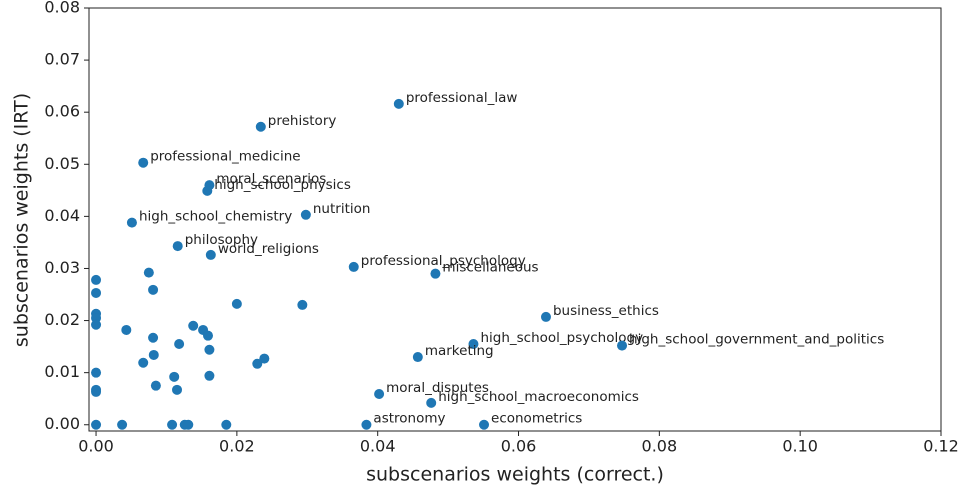 This screenshot has width=962, height=490. I want to click on x-tick-label: 0.04, so click(378, 446).